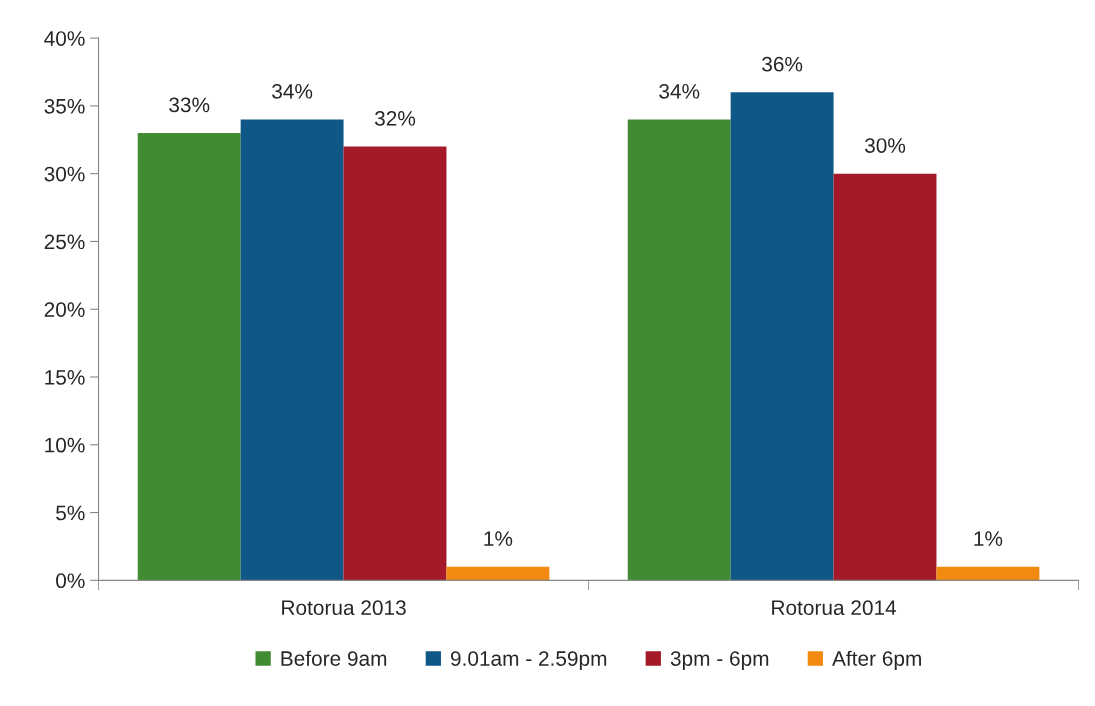 This screenshot has width=1095, height=706. I want to click on y-tick-label: 35%, so click(64, 106).